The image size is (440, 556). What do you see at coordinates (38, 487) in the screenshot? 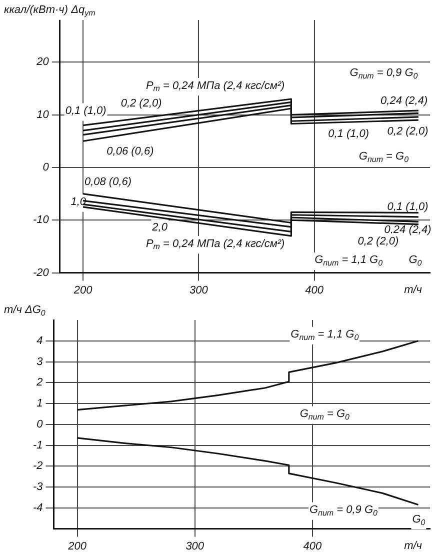
I see `y-tick-label: -3` at bounding box center [38, 487].